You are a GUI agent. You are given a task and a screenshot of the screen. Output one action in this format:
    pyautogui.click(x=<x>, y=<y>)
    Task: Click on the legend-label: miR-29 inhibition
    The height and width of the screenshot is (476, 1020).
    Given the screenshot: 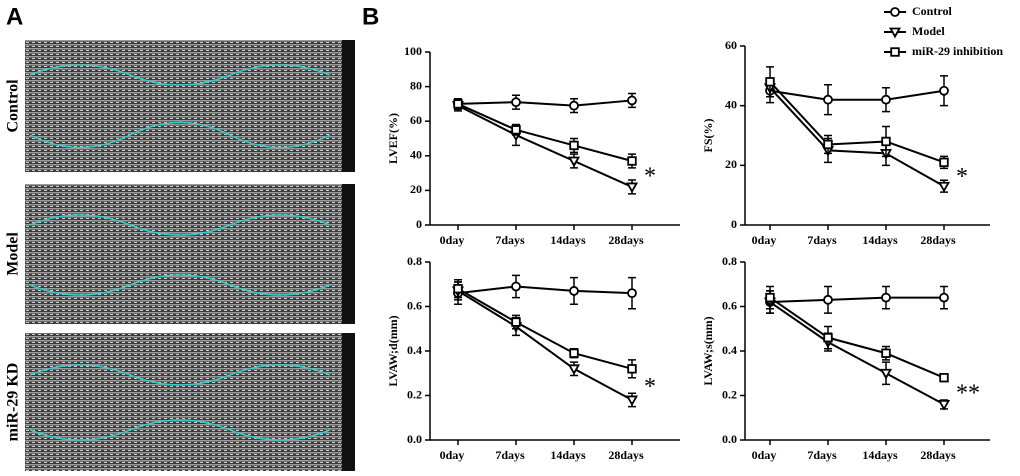 What is the action you would take?
    pyautogui.click(x=957, y=51)
    